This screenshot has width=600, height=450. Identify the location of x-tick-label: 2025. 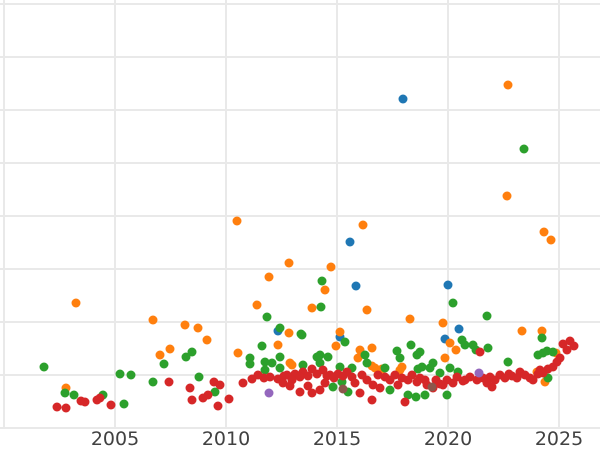
(559, 439).